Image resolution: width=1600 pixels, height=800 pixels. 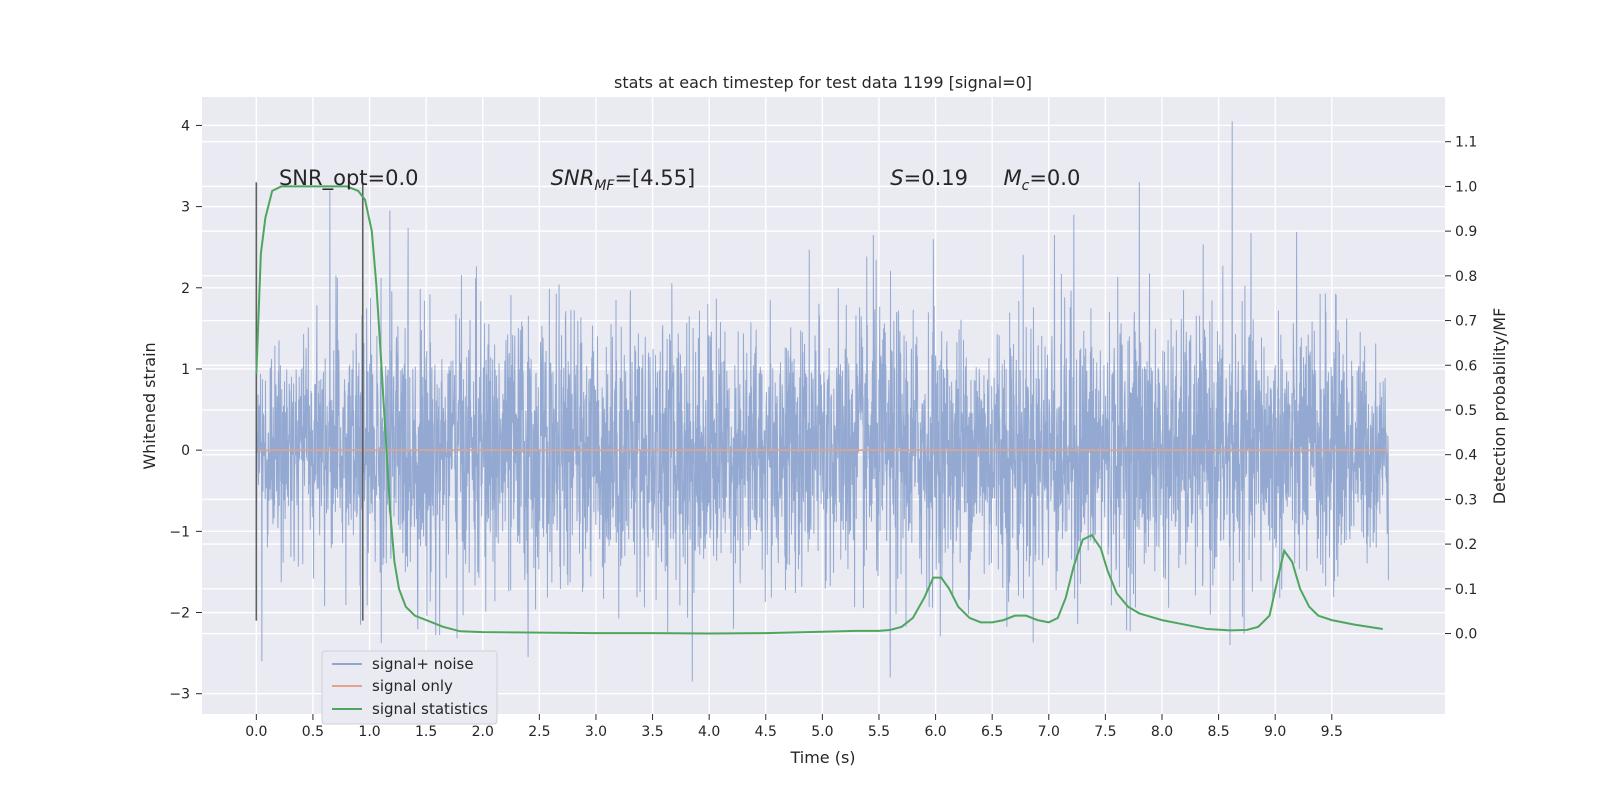 I want to click on y2-tick-label: 0.2, so click(x=1466, y=545).